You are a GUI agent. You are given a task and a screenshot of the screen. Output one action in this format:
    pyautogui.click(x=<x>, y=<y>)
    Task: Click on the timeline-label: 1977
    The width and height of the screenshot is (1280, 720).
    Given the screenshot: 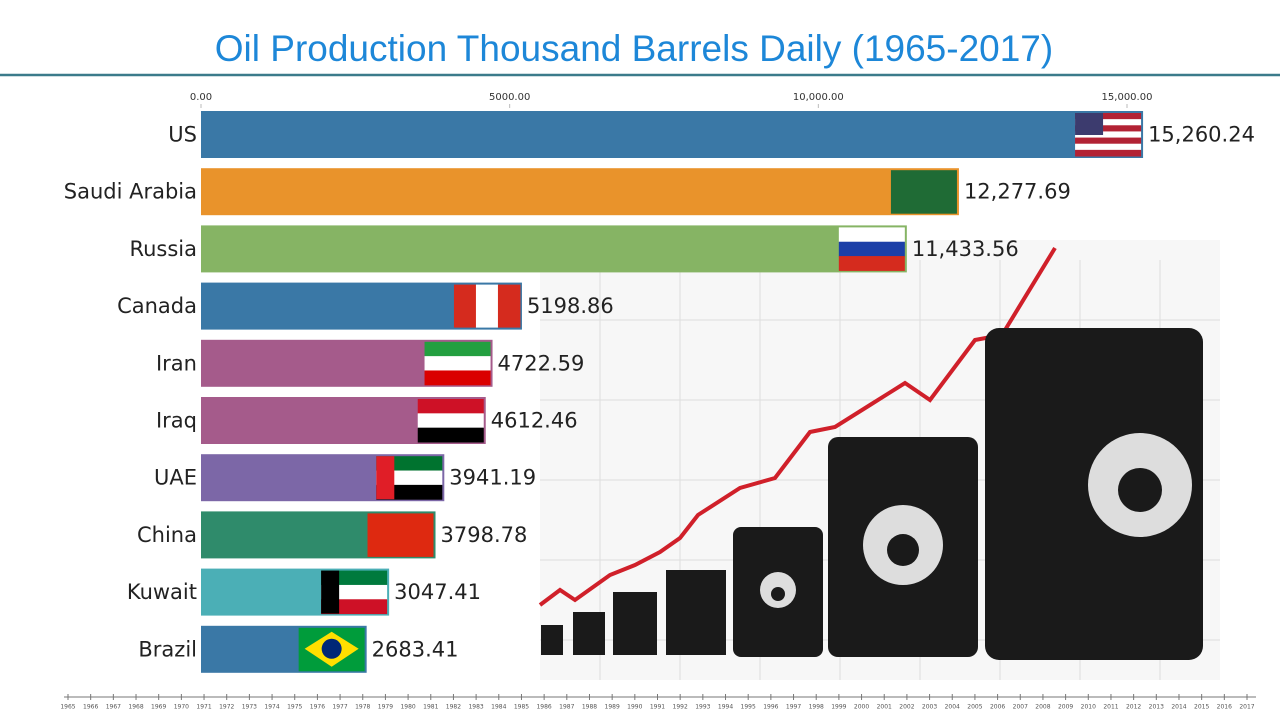 What is the action you would take?
    pyautogui.click(x=339, y=707)
    